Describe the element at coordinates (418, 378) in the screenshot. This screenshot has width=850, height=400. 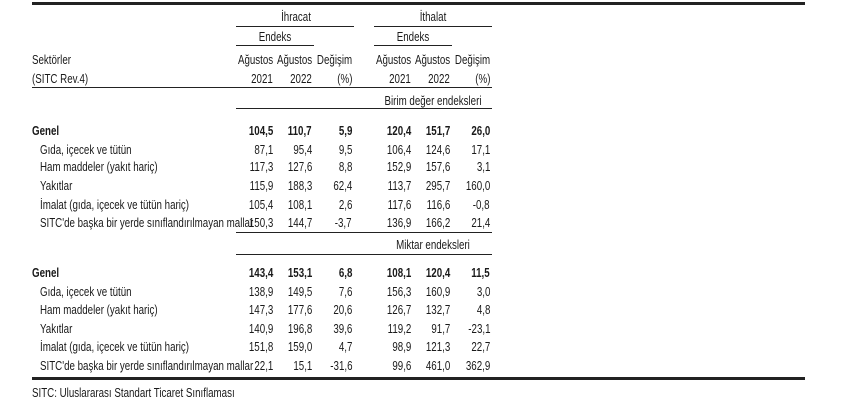
I see `bottom-rule` at that location.